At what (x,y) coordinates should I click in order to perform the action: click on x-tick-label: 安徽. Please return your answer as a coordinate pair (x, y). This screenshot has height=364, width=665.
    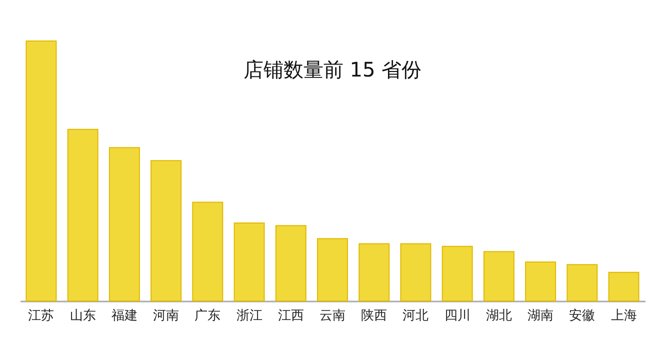
    Looking at the image, I should click on (582, 316).